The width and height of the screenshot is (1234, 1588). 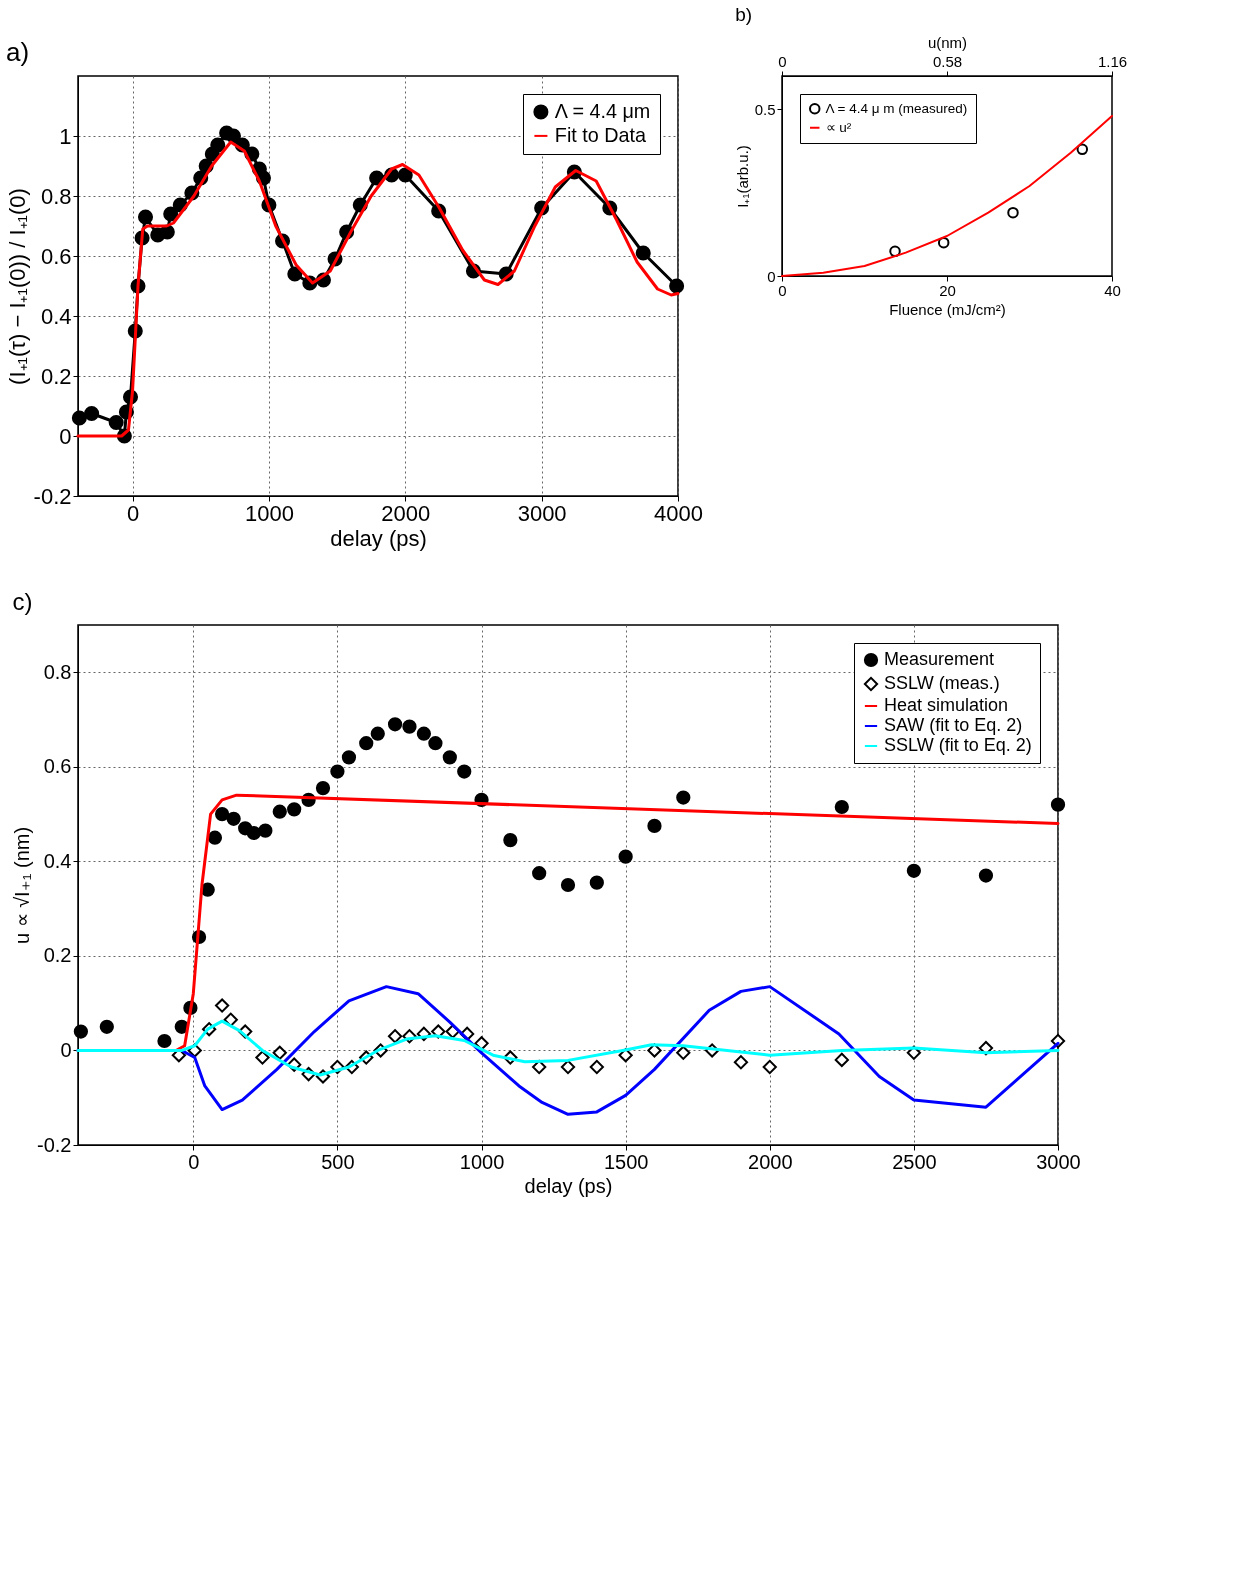 What do you see at coordinates (947, 290) in the screenshot?
I see `x-tick-label: 20` at bounding box center [947, 290].